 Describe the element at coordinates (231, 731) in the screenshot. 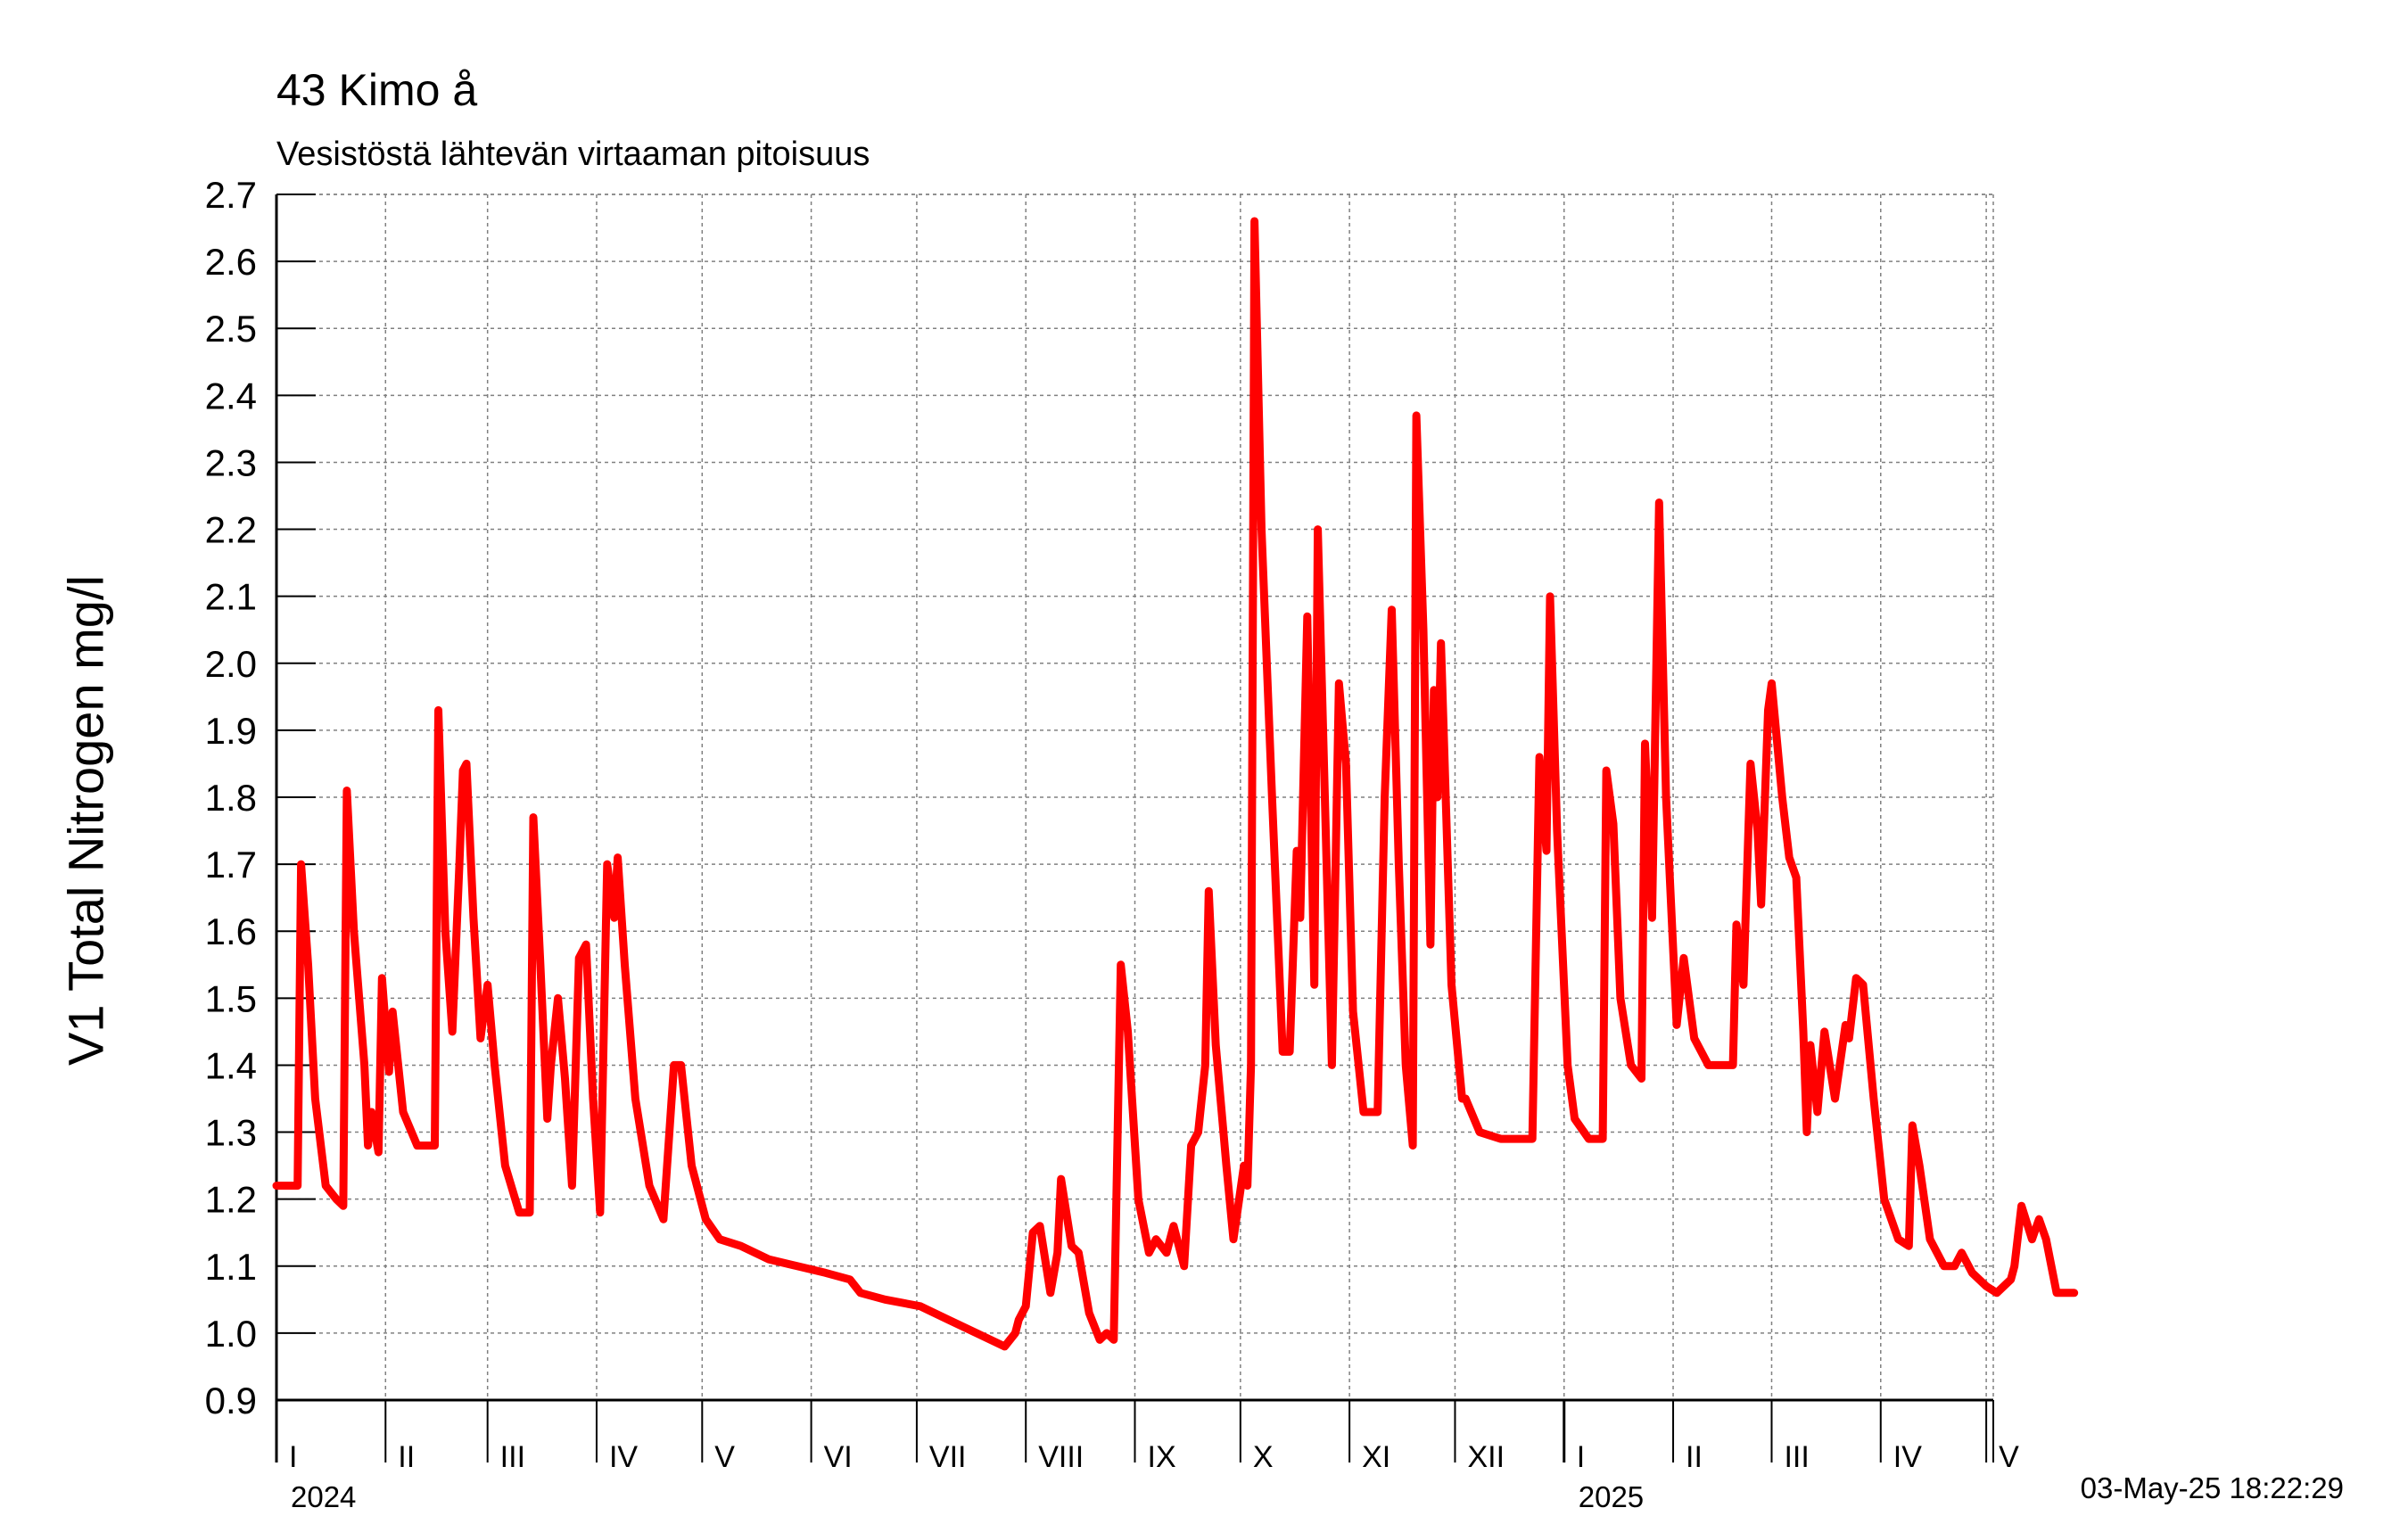

I see `y-tick-label: 1.9` at that location.